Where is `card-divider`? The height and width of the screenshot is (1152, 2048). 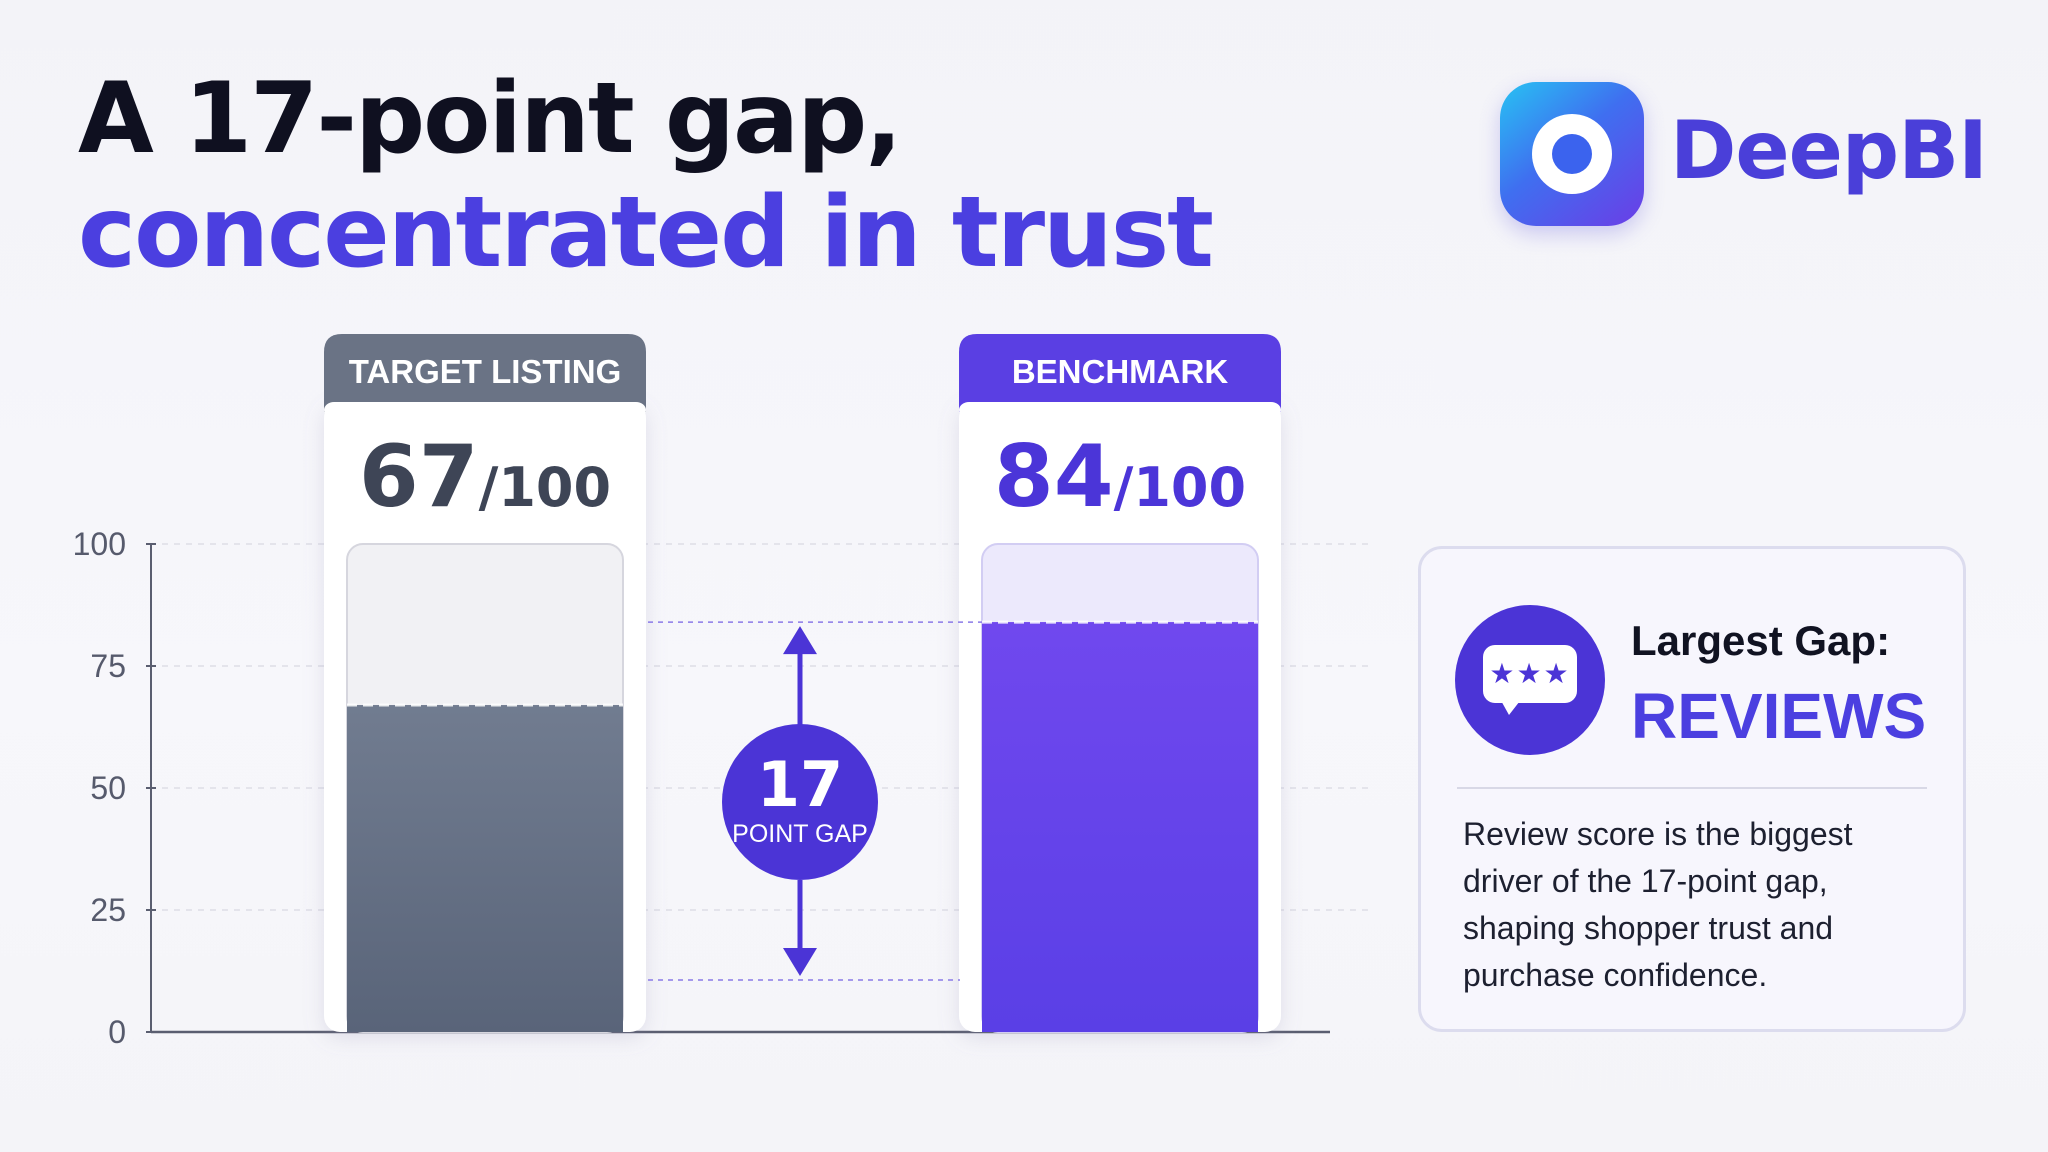 card-divider is located at coordinates (1692, 788).